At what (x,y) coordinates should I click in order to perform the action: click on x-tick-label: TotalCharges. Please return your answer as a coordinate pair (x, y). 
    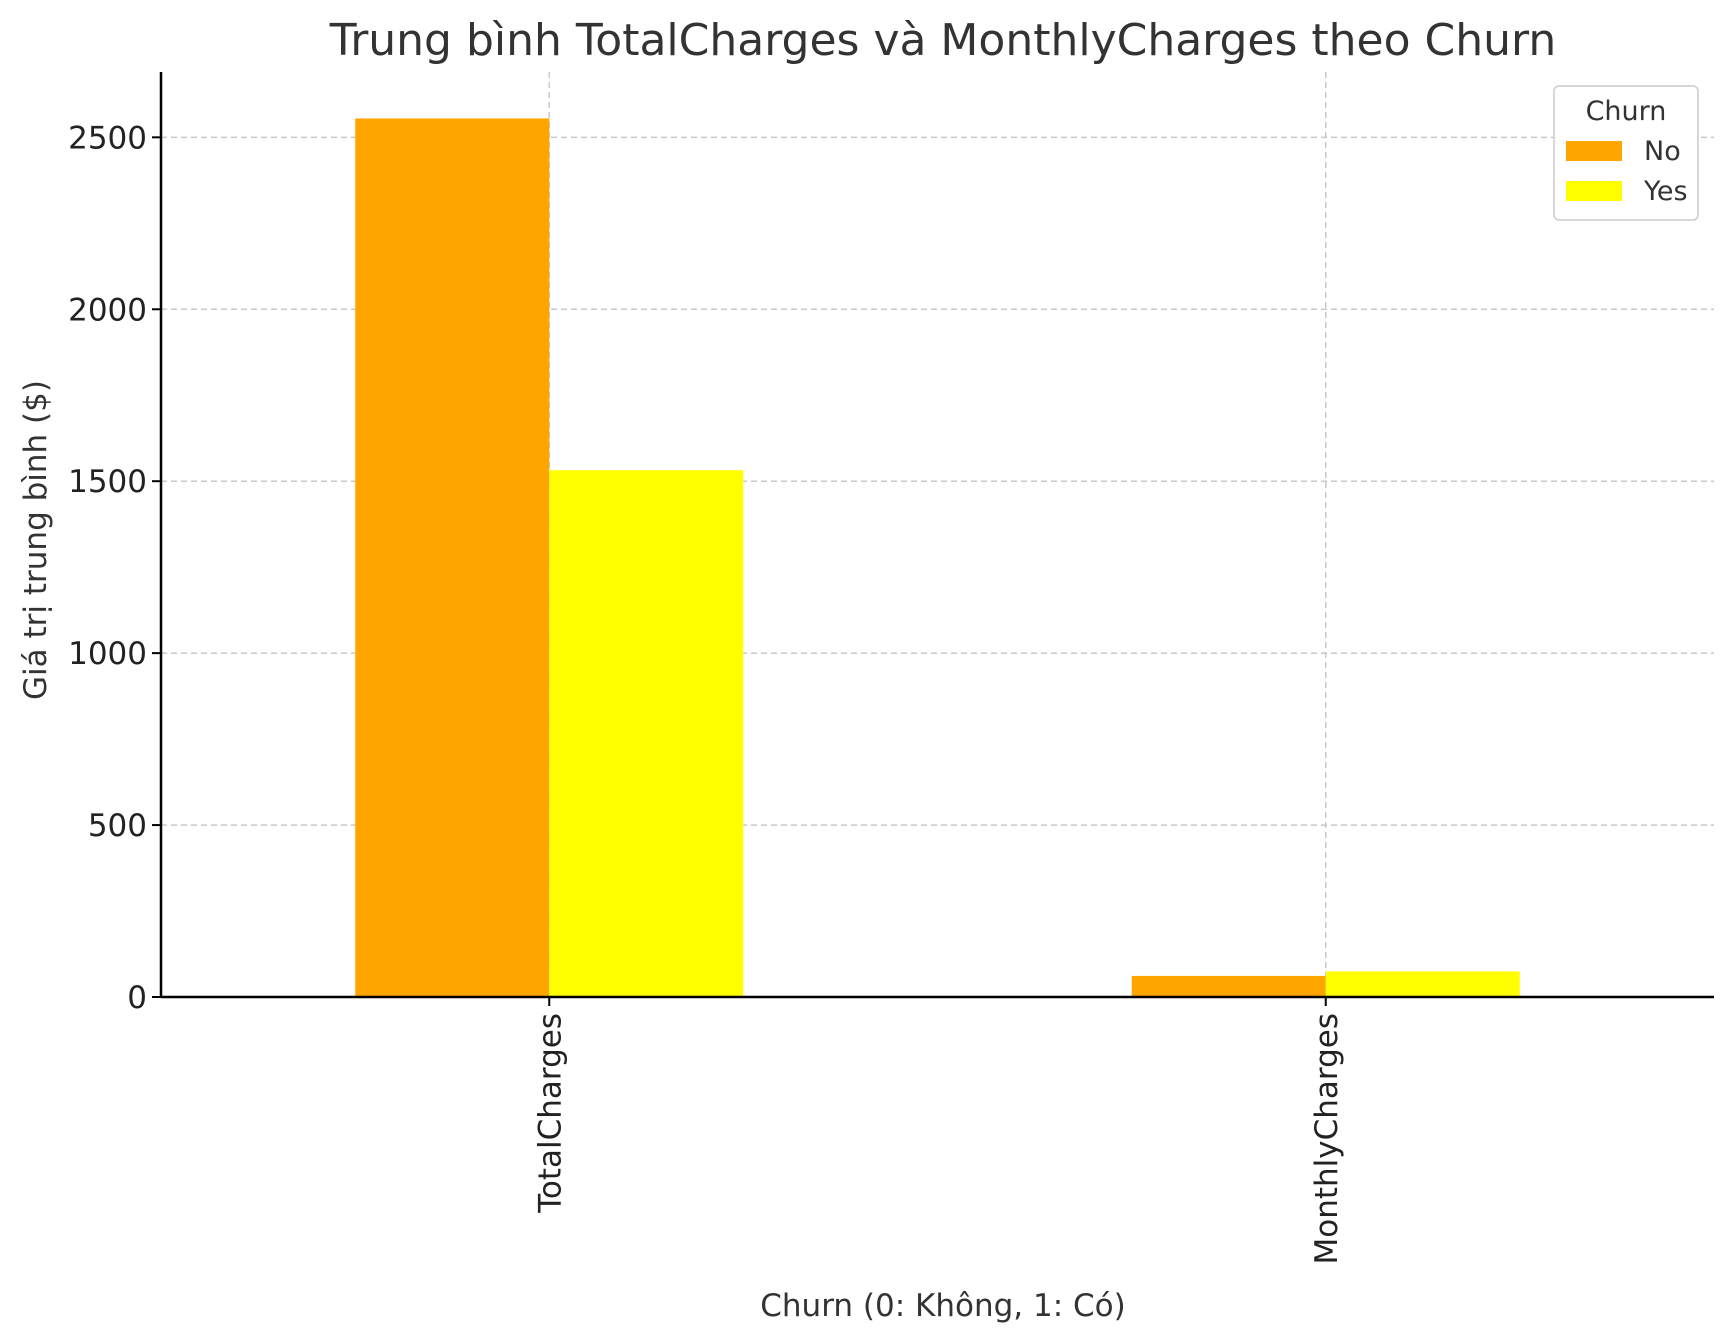
    Looking at the image, I should click on (550, 1113).